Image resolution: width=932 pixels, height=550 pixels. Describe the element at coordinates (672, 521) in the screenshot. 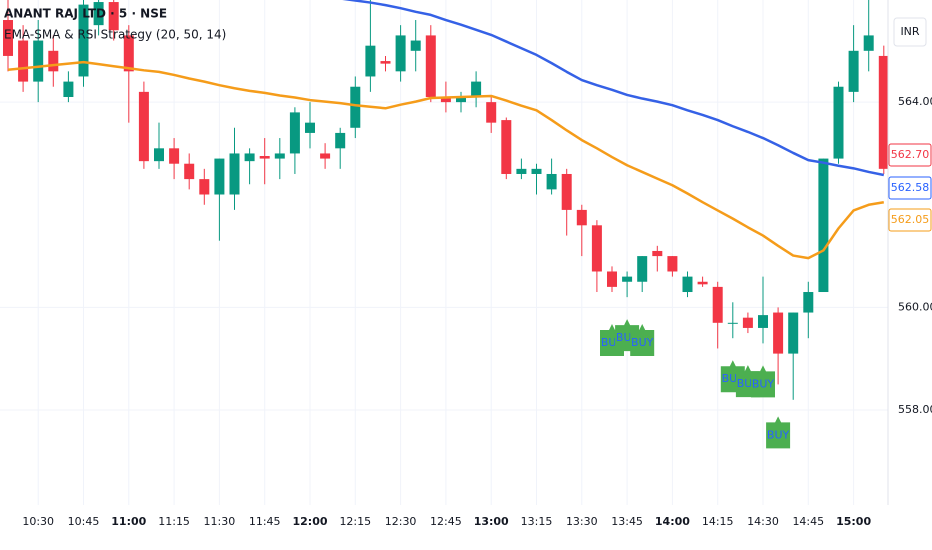

I see `x-tick-label: 14:00` at that location.